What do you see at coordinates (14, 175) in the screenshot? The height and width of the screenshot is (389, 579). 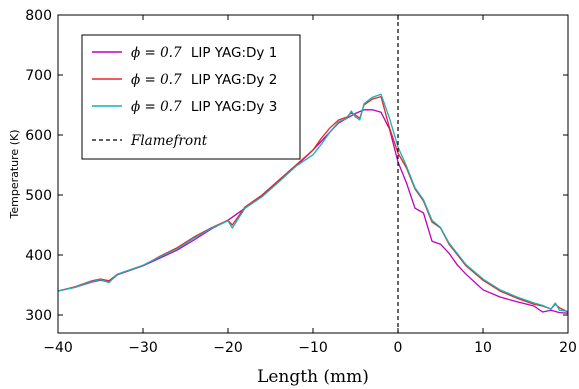 I see `y-axis-label: Temperature (K)` at bounding box center [14, 175].